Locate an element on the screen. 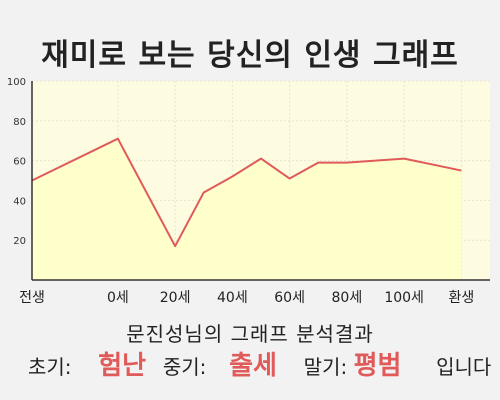 The image size is (500, 400). x-tick-label: 80세 is located at coordinates (347, 298).